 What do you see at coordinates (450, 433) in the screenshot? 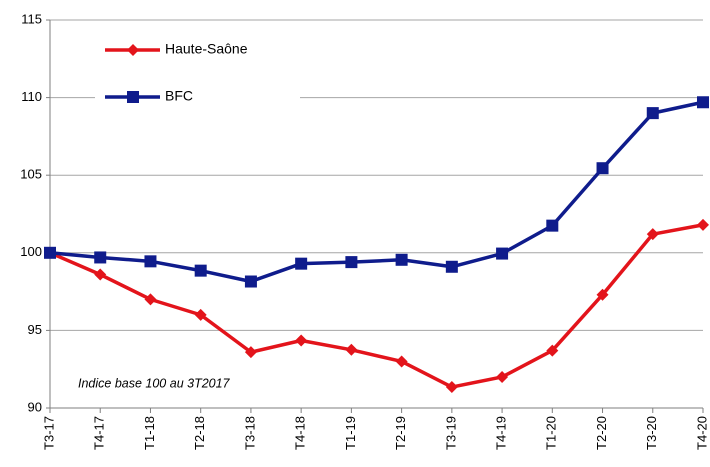
I see `x-tick-label: T3-19` at bounding box center [450, 433].